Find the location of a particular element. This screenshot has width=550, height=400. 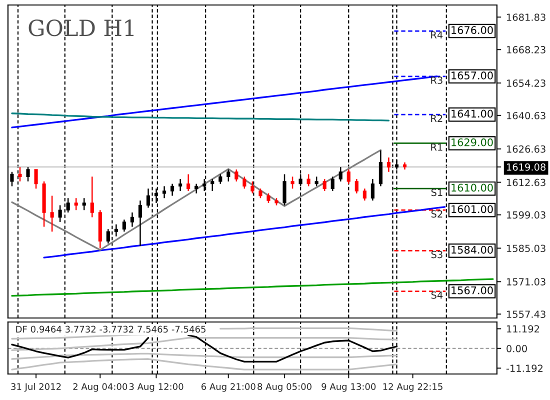

x-tick-label: 31 Jul 2012 is located at coordinates (36, 387).